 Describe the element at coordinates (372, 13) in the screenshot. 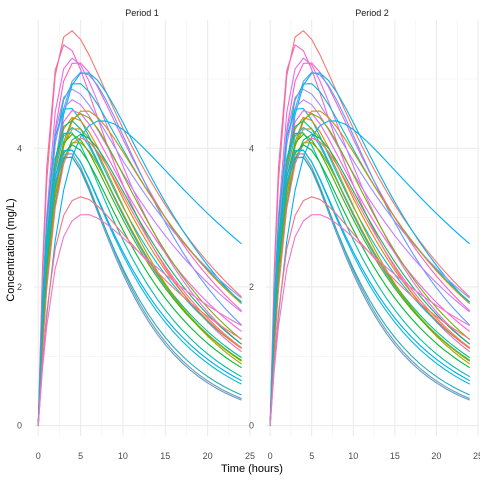

I see `panel-title-period-2: Period 2` at that location.